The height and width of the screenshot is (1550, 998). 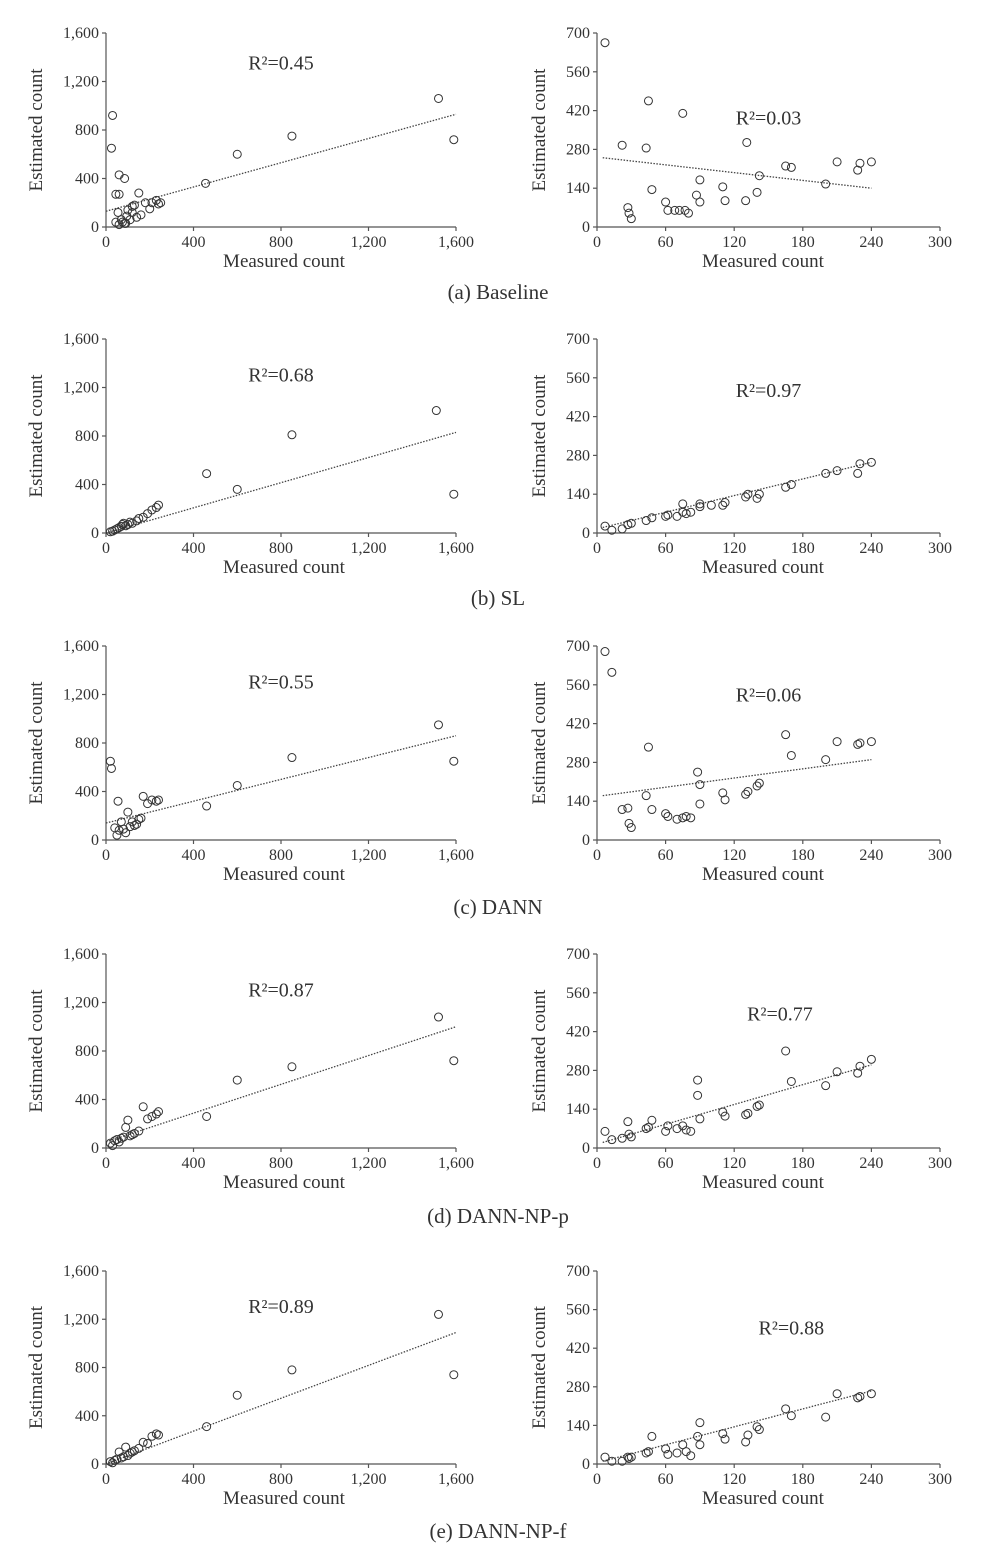 I want to click on r-squared-annotation: R²=0.45, so click(x=281, y=63).